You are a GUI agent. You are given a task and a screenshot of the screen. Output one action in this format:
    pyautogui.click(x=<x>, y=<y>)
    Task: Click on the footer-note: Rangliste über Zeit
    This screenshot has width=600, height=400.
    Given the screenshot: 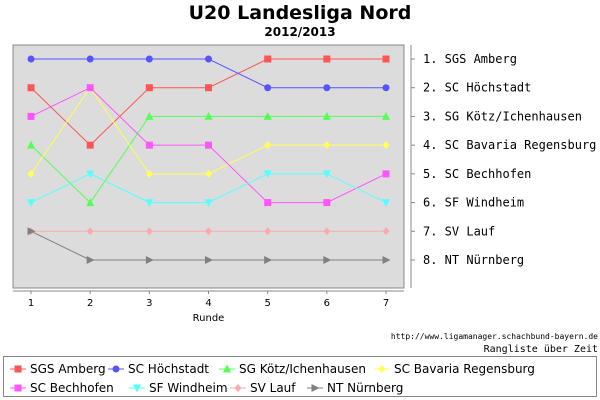 What is the action you would take?
    pyautogui.click(x=540, y=349)
    